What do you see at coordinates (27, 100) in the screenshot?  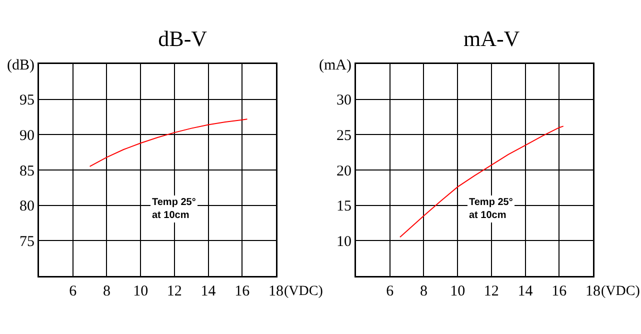 I see `y-tick-label: 95` at bounding box center [27, 100].